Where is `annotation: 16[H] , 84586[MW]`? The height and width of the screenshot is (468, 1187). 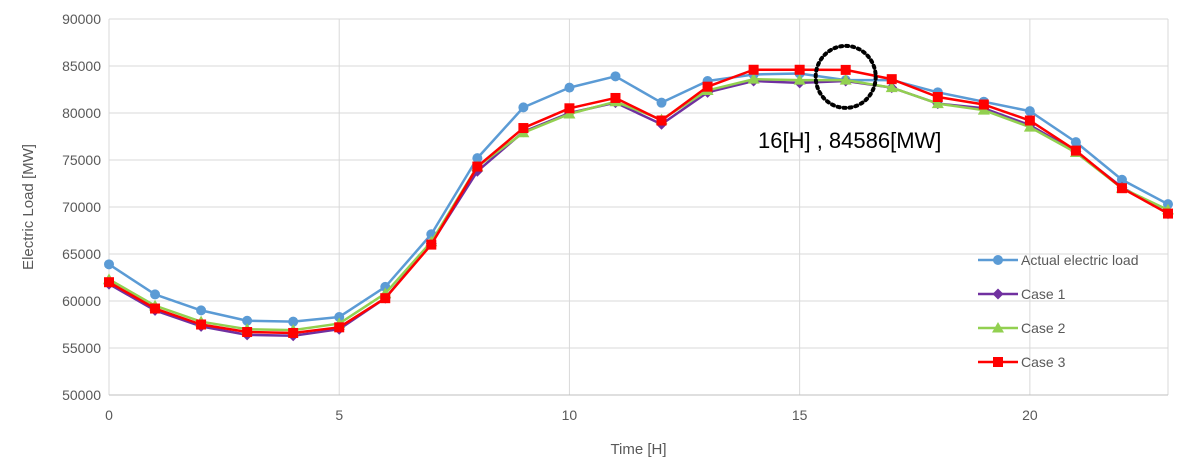
annotation: 16[H] , 84586[MW] is located at coordinates (849, 98).